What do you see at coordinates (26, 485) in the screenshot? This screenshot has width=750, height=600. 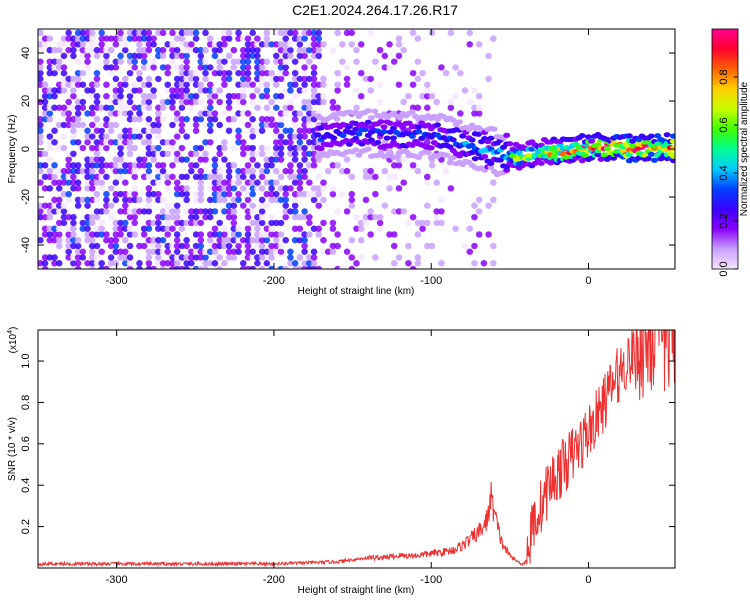 I see `snr-y-tick-label: 0.4` at bounding box center [26, 485].